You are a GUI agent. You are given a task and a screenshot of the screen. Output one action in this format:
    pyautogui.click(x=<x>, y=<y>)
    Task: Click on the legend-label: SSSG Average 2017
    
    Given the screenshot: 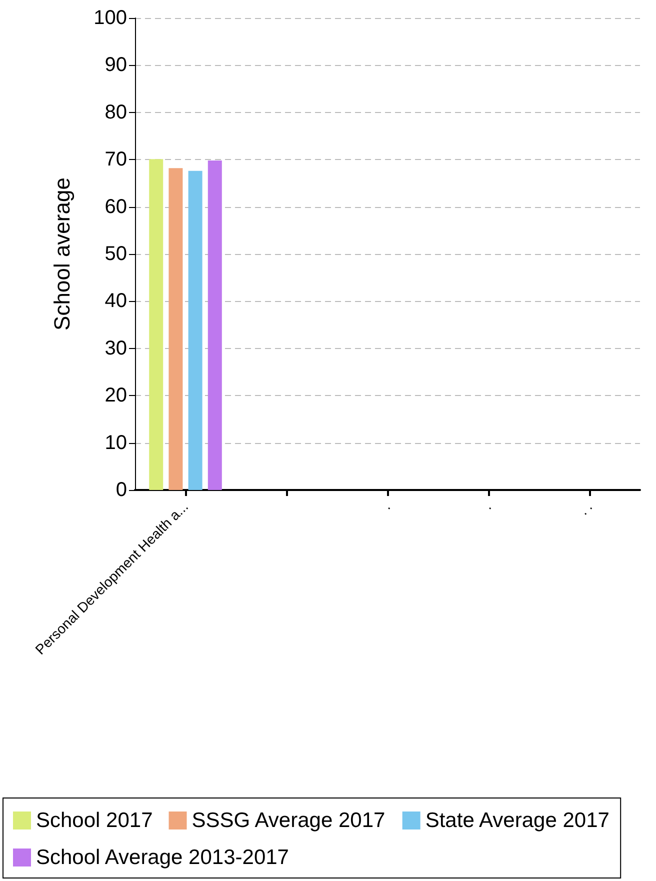 What is the action you would take?
    pyautogui.click(x=289, y=820)
    